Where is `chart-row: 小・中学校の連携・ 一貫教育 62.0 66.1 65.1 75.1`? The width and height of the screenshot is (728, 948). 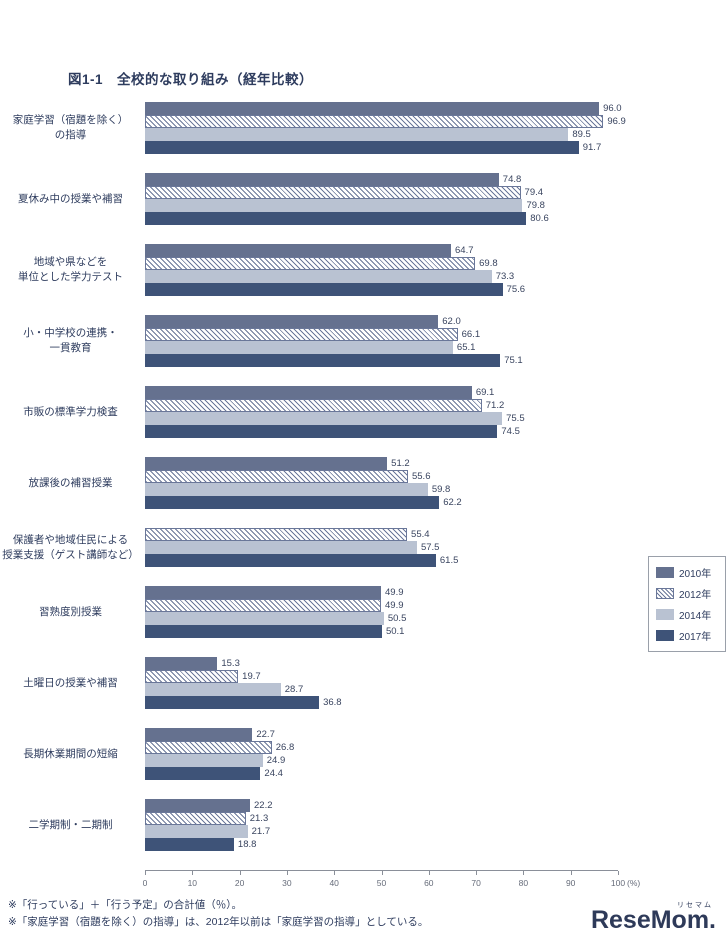
chart-row: 小・中学校の連携・ 一貫教育 62.0 66.1 65.1 75.1 is located at coordinates (350, 341).